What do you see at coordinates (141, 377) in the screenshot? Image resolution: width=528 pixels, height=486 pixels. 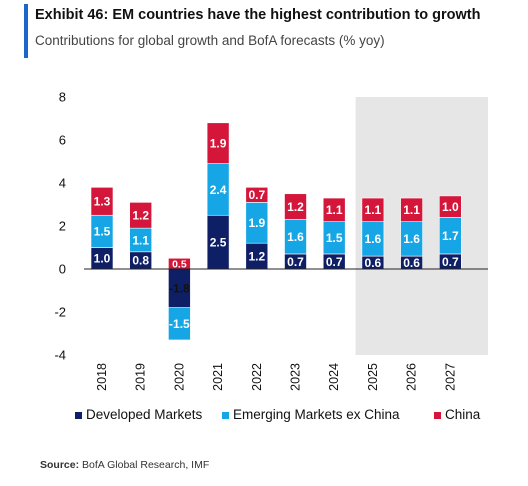 I see `x-tick-label: 2019` at bounding box center [141, 377].